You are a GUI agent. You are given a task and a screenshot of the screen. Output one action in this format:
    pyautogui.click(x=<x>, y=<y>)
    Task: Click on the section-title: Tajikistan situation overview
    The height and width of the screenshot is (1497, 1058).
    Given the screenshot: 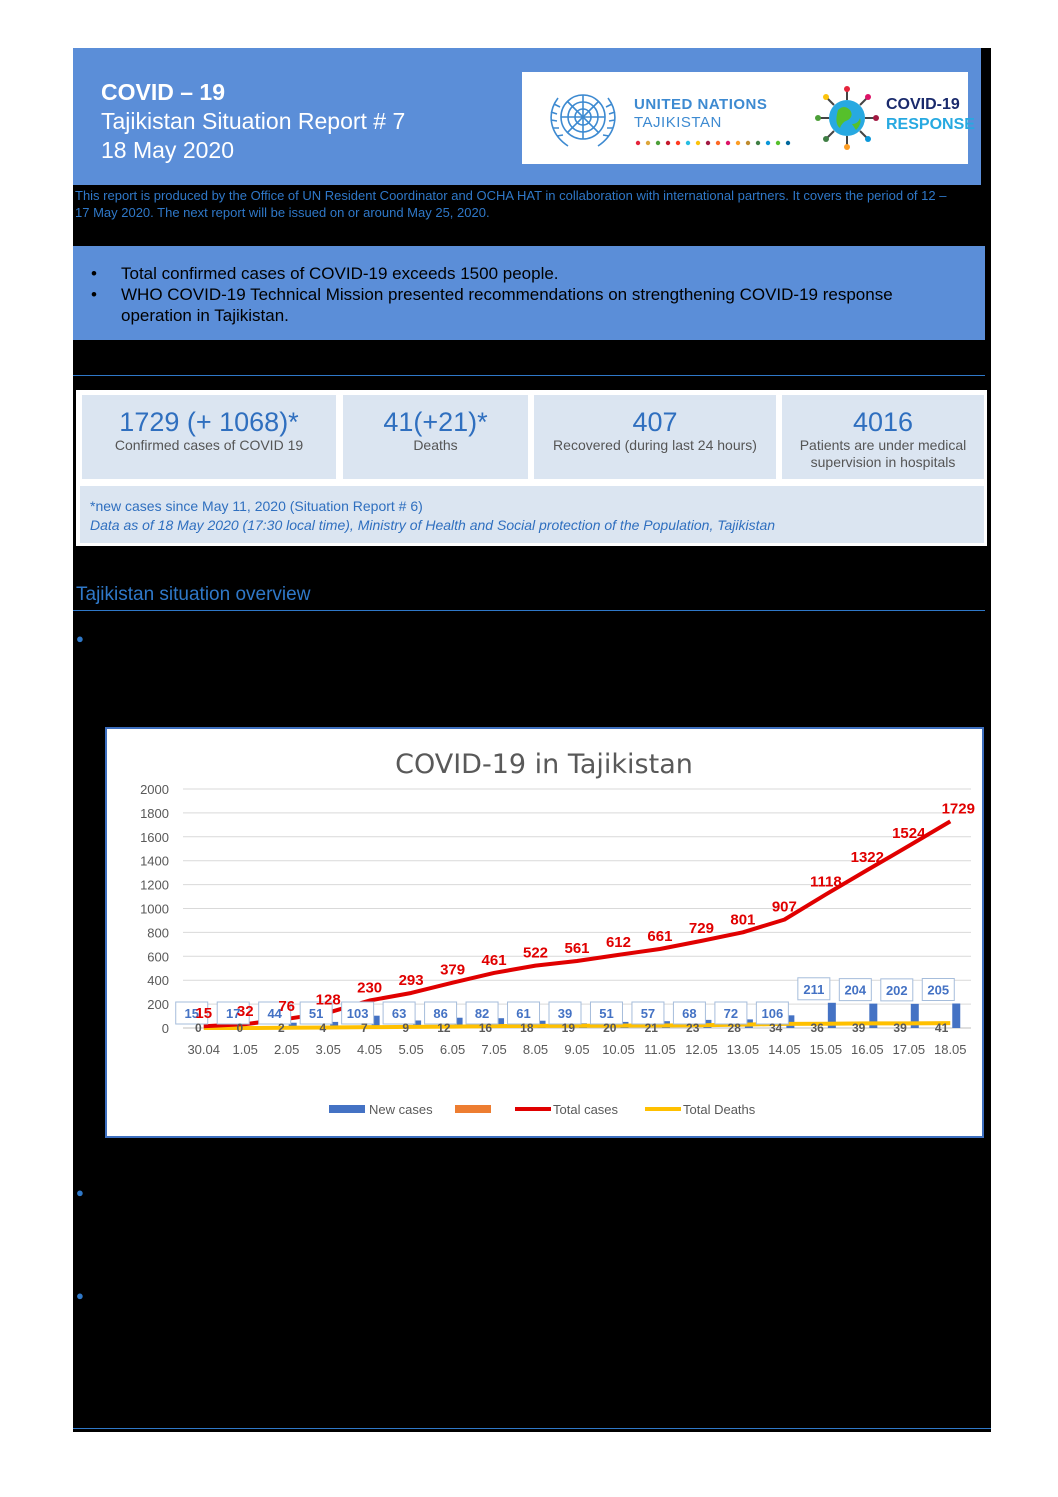 What is the action you would take?
    pyautogui.click(x=193, y=594)
    